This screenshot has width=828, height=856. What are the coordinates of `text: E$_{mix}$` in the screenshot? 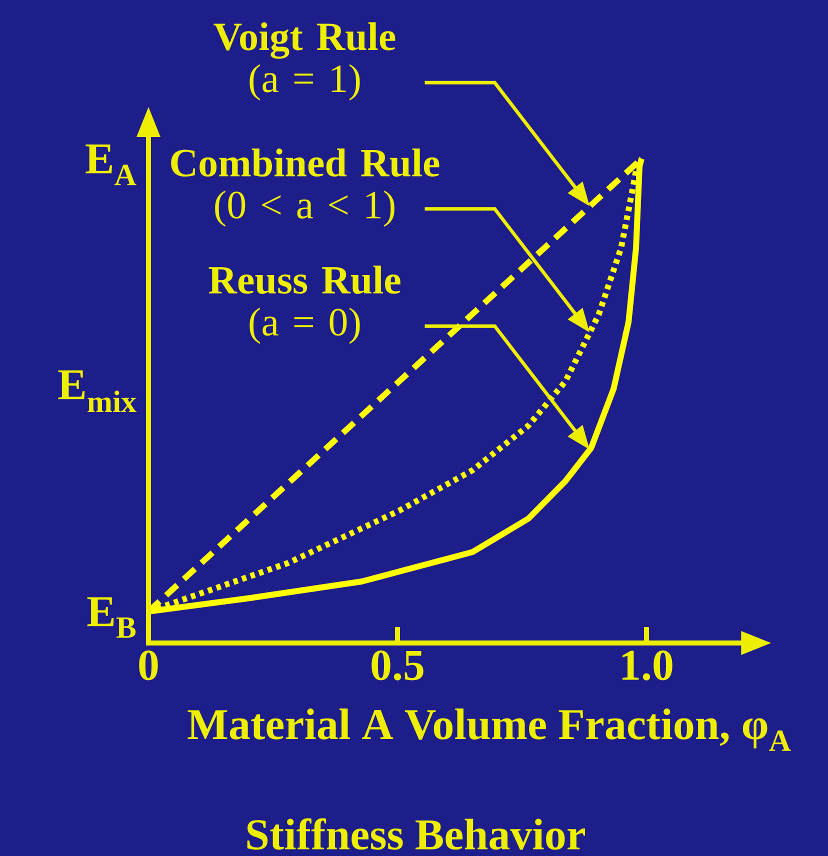 It's located at (97, 391).